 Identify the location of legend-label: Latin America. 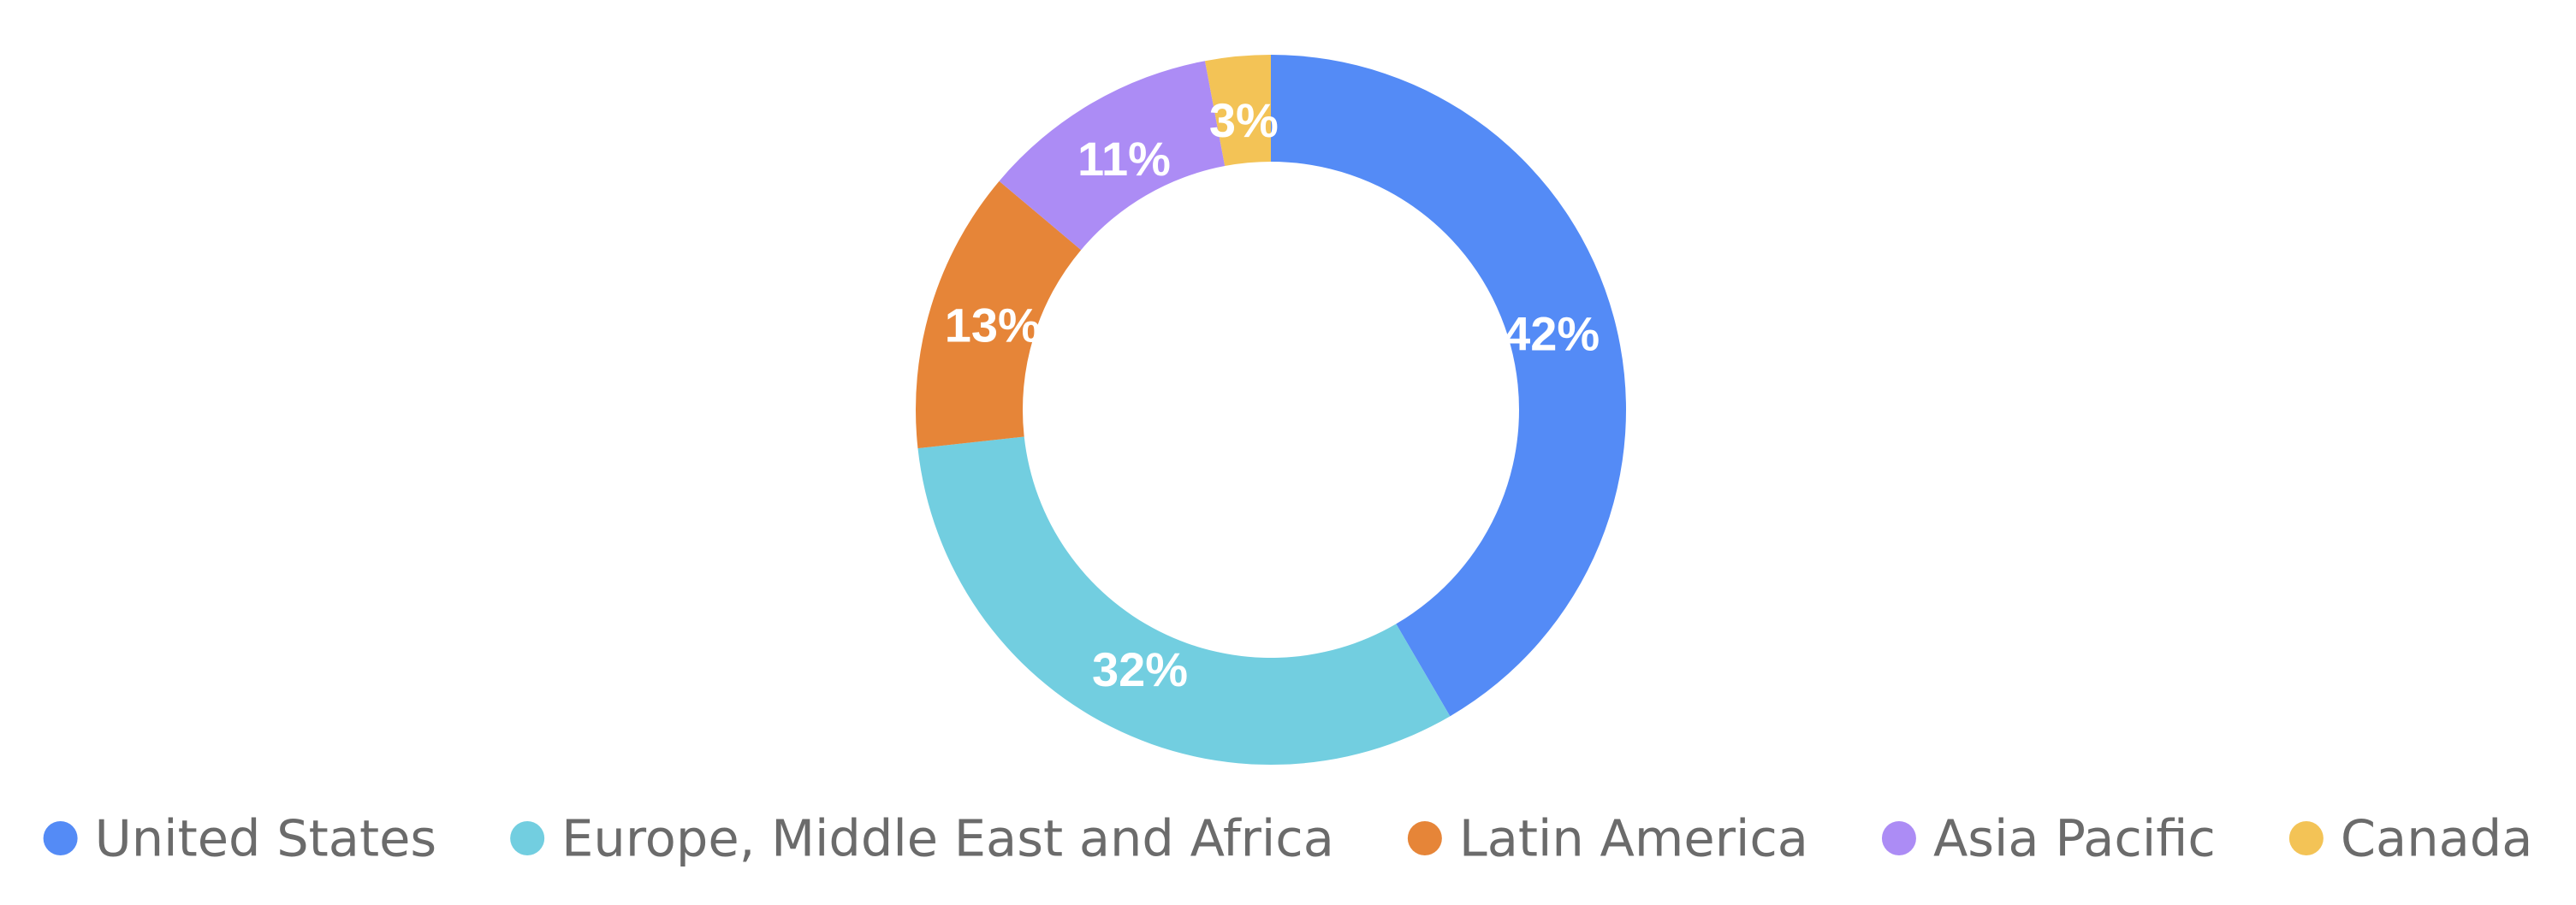
(1633, 838).